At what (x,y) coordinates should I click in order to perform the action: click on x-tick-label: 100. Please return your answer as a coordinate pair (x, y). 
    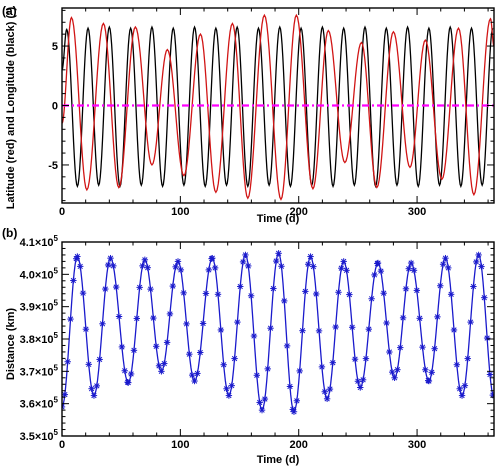
    Looking at the image, I should click on (180, 445).